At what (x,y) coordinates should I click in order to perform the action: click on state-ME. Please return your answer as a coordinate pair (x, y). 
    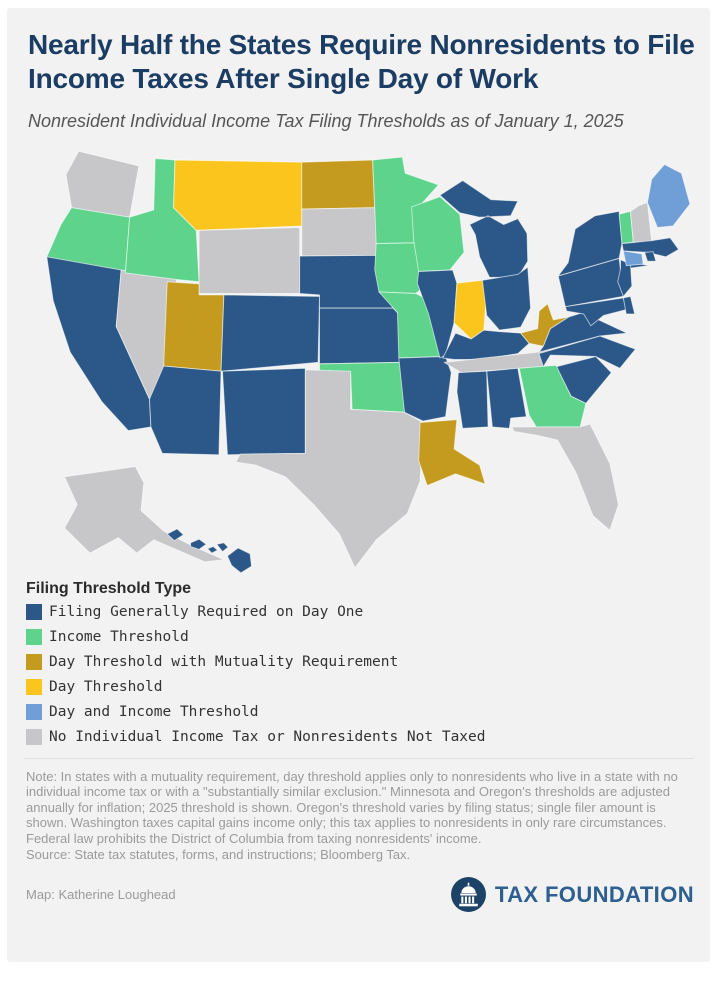
    Looking at the image, I should click on (668, 195).